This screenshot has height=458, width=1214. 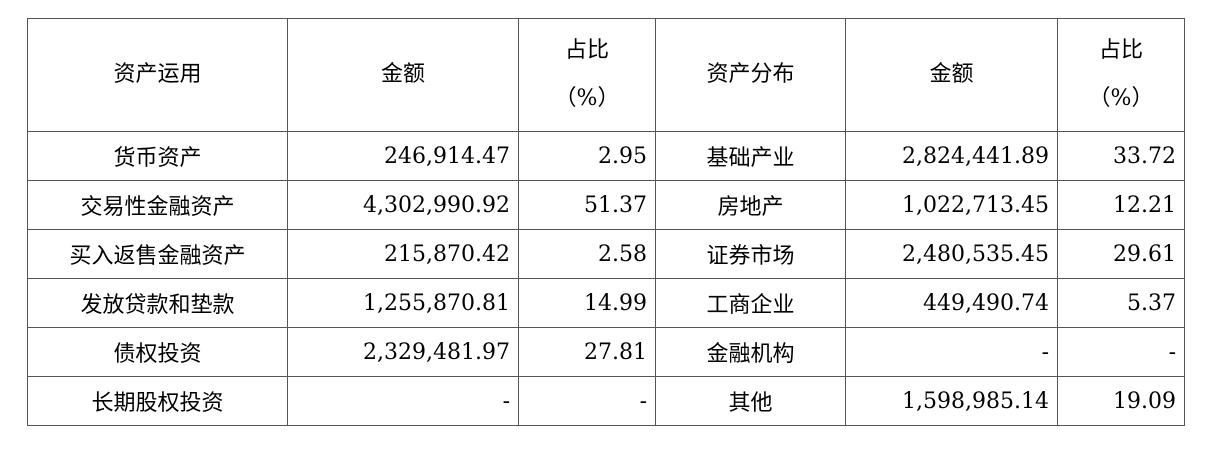 I want to click on cell-distribution: 工商企业, so click(x=750, y=303).